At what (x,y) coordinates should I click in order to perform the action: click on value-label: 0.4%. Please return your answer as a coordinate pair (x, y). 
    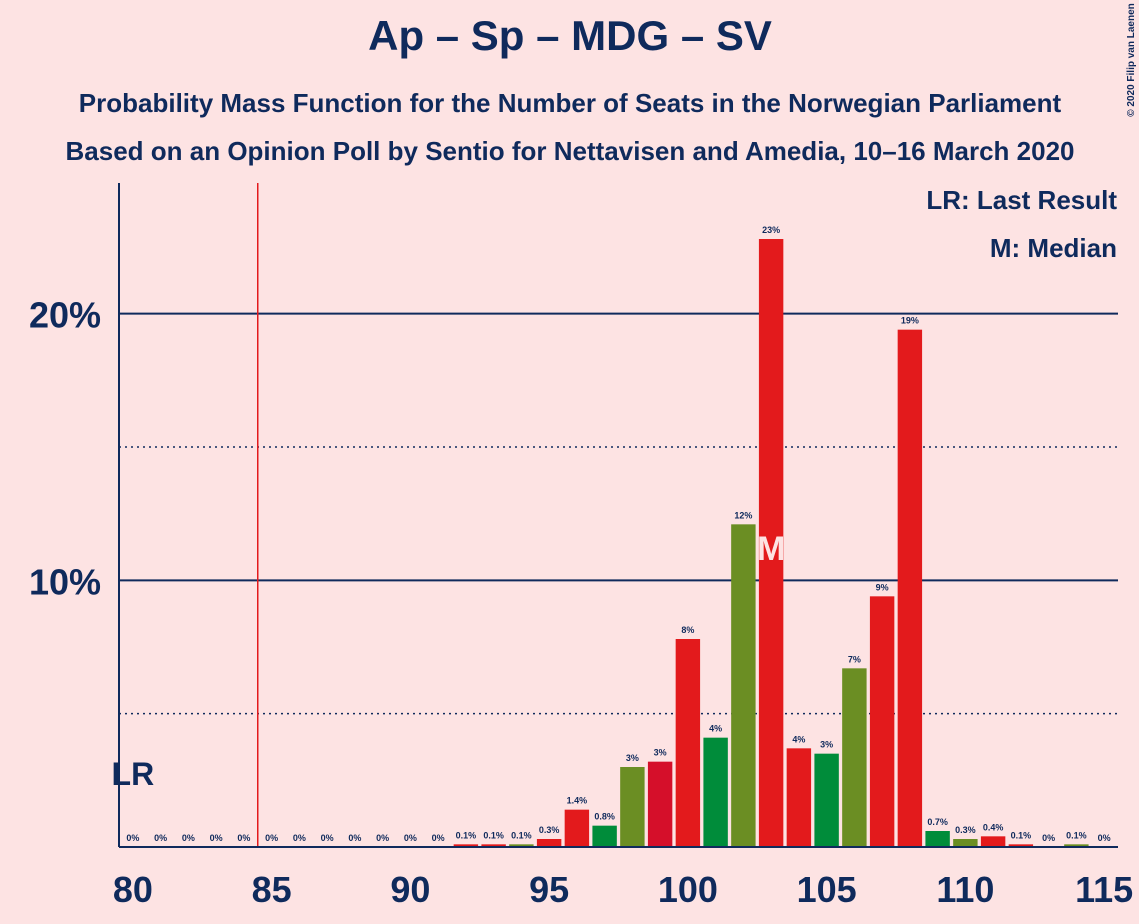
    Looking at the image, I should click on (993, 827).